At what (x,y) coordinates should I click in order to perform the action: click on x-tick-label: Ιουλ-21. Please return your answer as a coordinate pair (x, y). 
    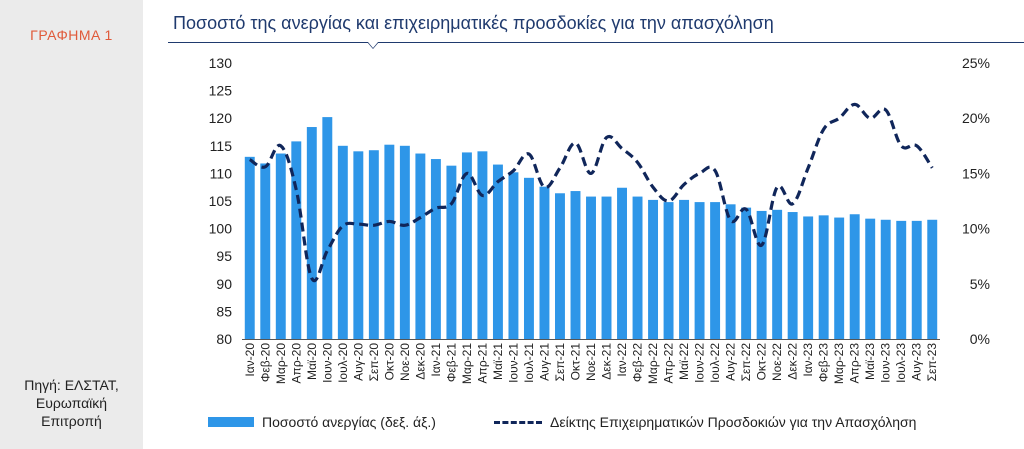
    Looking at the image, I should click on (529, 363).